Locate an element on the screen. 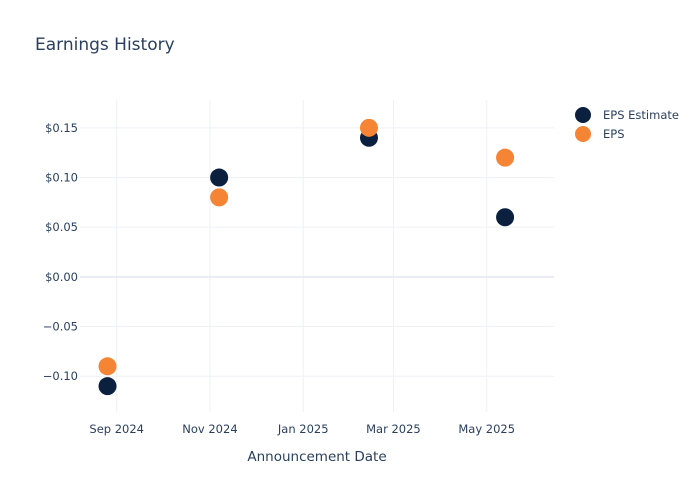  x-tick-label: Mar 2025 is located at coordinates (393, 429).